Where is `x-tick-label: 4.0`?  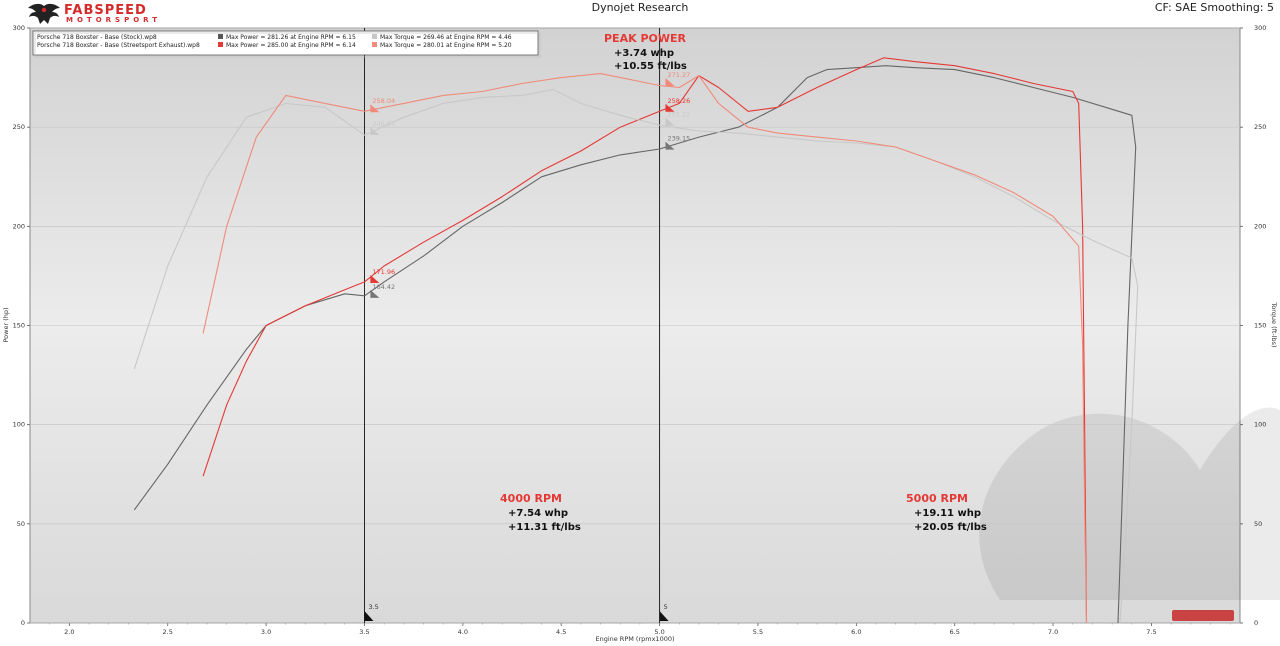
x-tick-label: 4.0 is located at coordinates (463, 632).